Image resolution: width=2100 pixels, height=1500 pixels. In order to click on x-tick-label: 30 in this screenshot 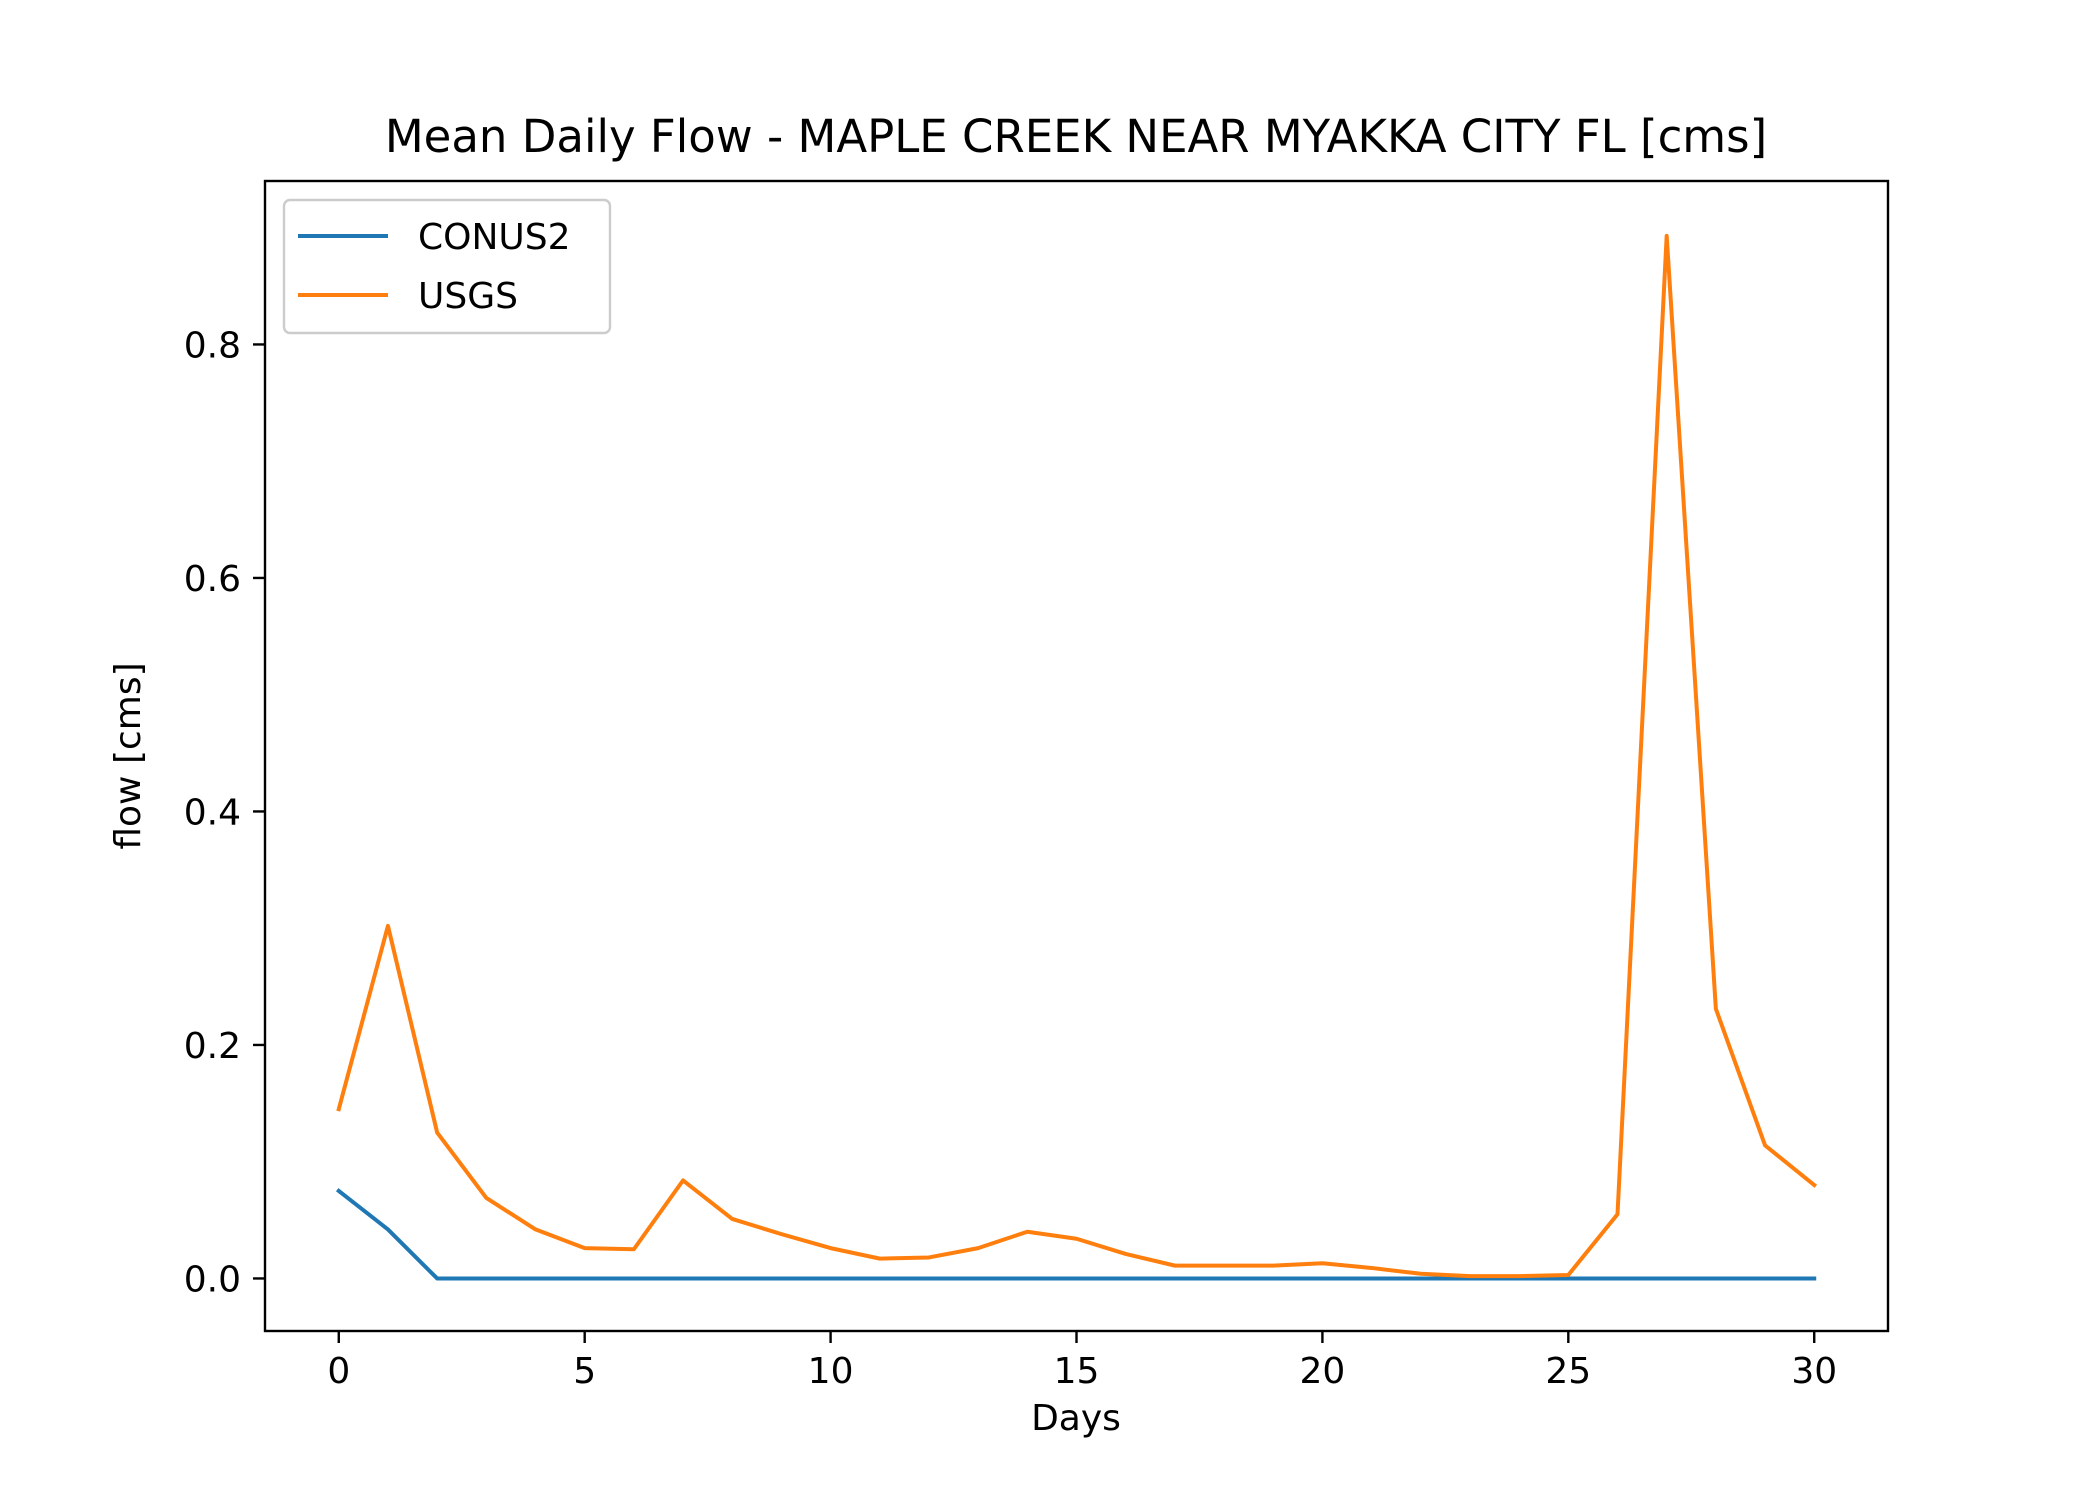, I will do `click(1814, 1371)`.